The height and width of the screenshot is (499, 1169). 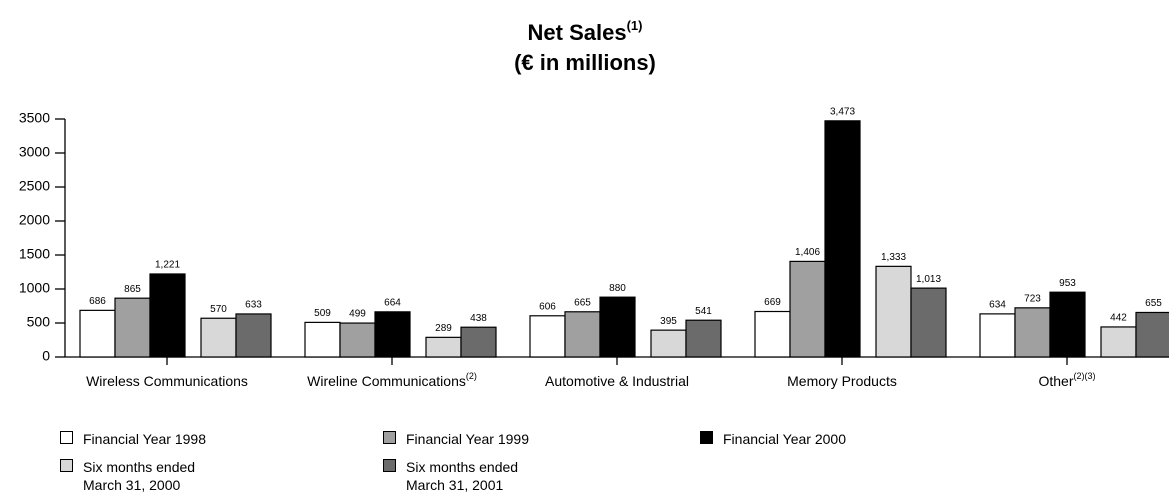 I want to click on value-label: 499, so click(x=357, y=314).